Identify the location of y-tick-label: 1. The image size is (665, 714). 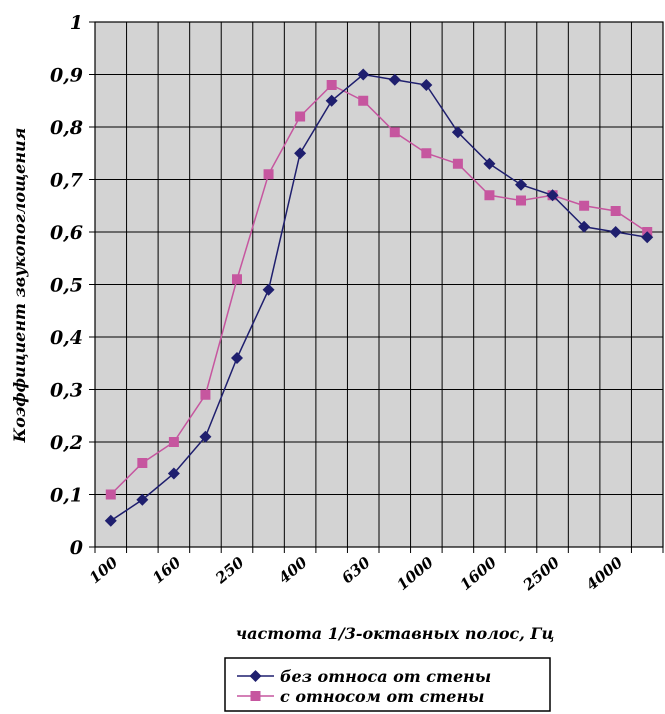
(76, 23).